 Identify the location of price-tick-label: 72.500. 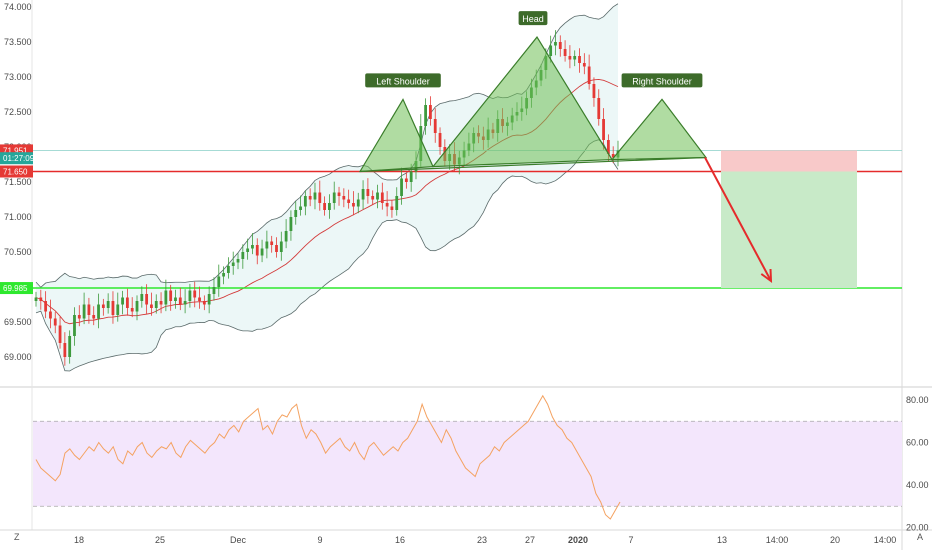
(18, 112).